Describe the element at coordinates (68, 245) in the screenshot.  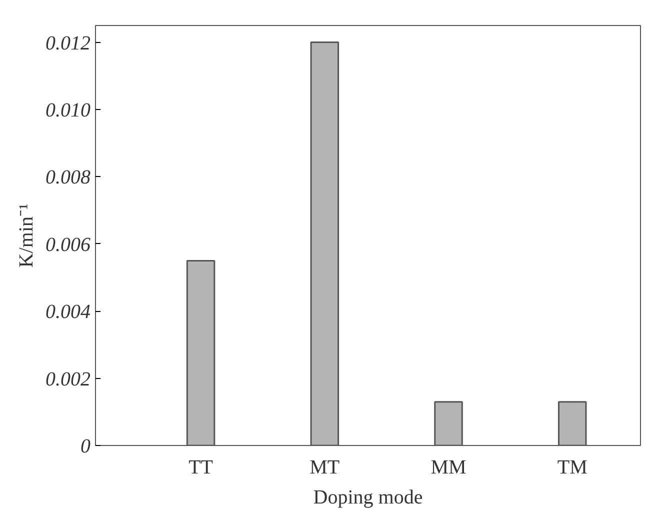
I see `y-tick-label: 0.006` at that location.